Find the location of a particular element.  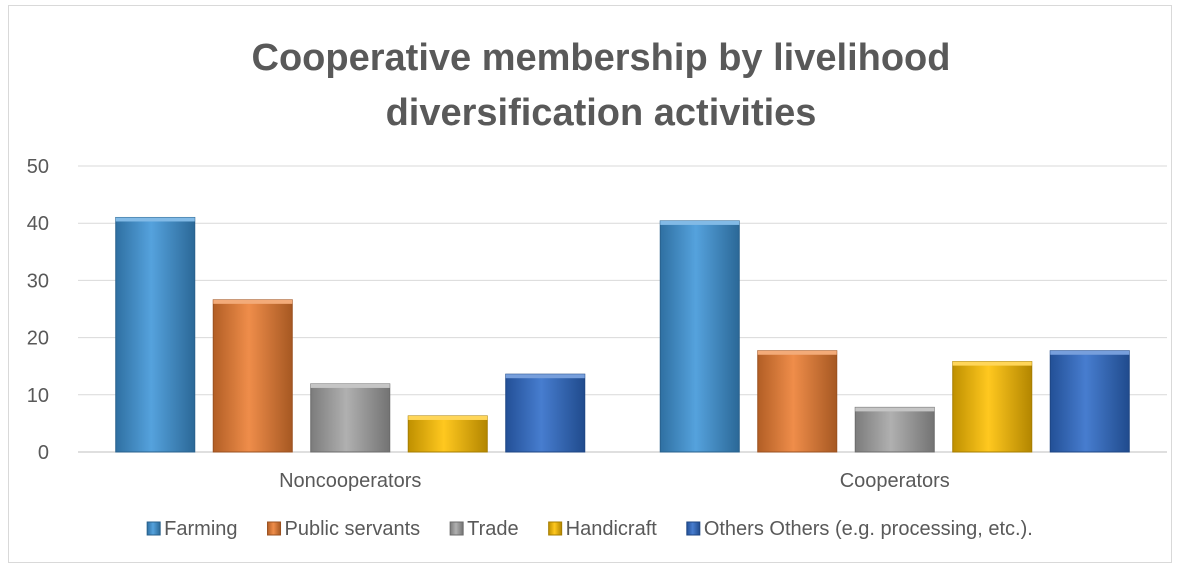

legend-item: Farming is located at coordinates (192, 529).